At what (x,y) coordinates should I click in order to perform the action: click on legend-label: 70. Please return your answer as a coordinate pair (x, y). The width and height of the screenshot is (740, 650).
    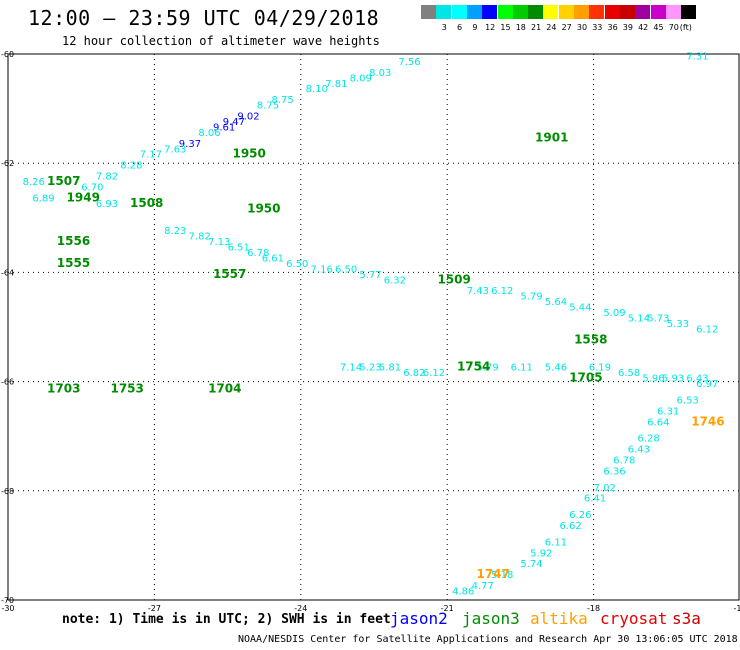
    Looking at the image, I should click on (673, 27).